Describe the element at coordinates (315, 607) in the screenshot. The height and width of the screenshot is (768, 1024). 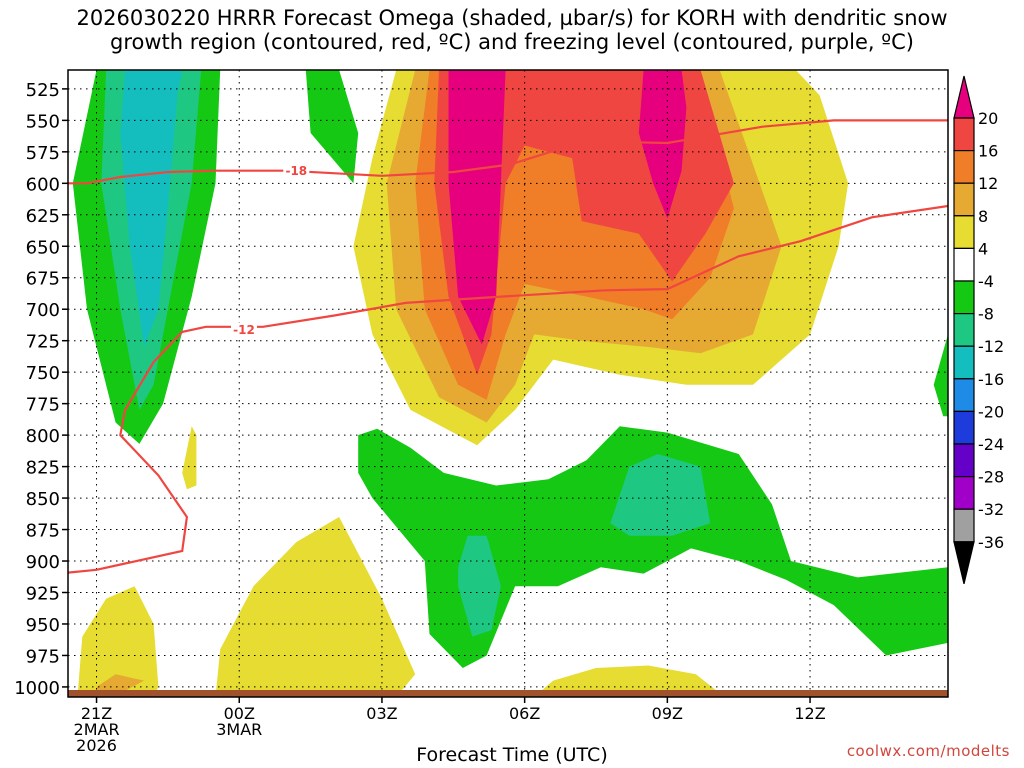
I see `omega-region-4-lower-mid` at that location.